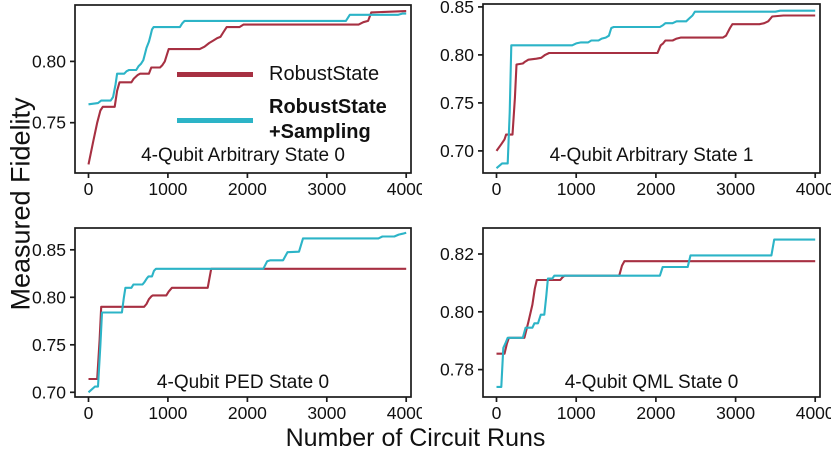 Image resolution: width=831 pixels, height=457 pixels. I want to click on legend-label-robuststate-sampling: RobustState +Sampling, so click(328, 119).